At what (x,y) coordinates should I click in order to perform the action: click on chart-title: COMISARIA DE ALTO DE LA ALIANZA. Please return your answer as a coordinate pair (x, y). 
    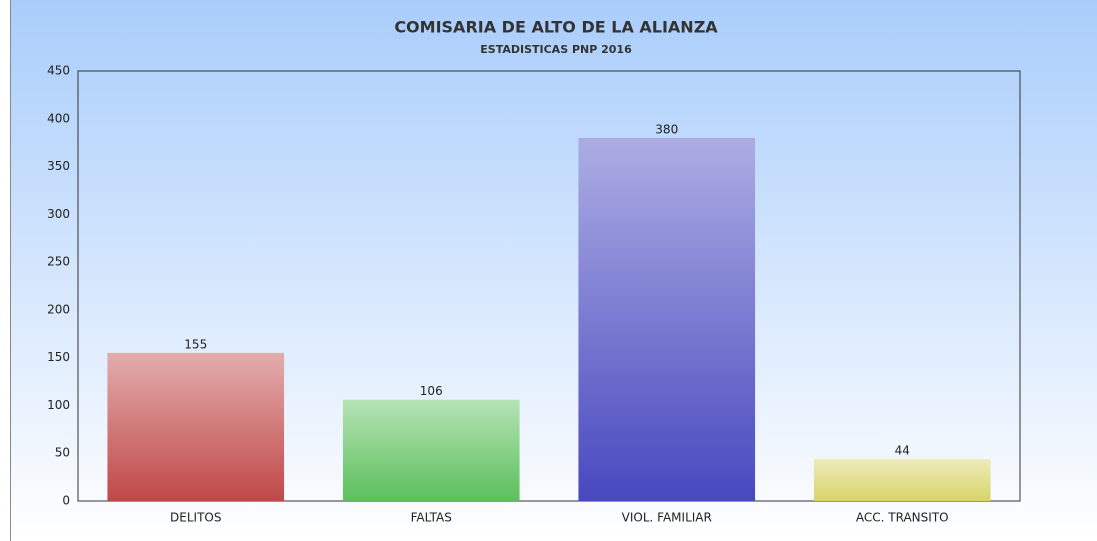
    Looking at the image, I should click on (556, 27).